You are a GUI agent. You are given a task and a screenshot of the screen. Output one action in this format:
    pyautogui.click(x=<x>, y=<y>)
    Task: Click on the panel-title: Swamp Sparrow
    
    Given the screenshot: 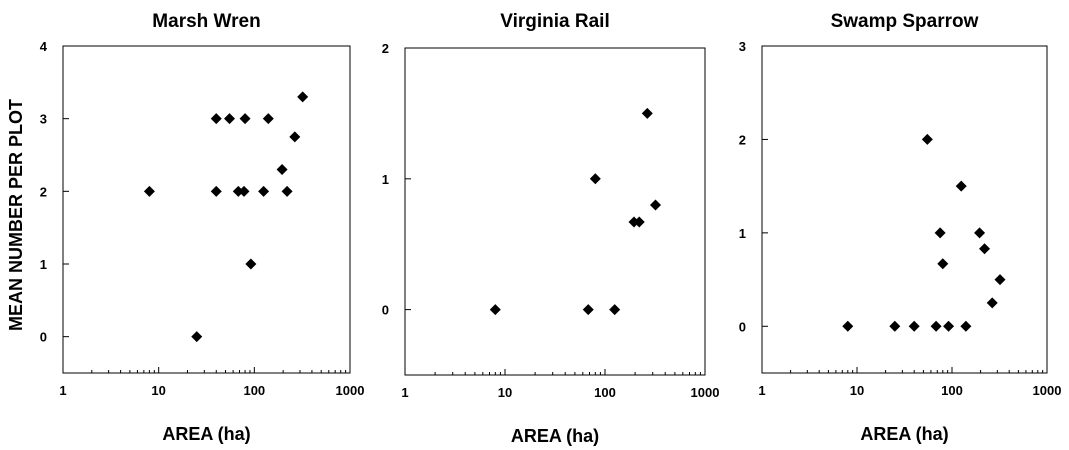 What is the action you would take?
    pyautogui.click(x=905, y=21)
    